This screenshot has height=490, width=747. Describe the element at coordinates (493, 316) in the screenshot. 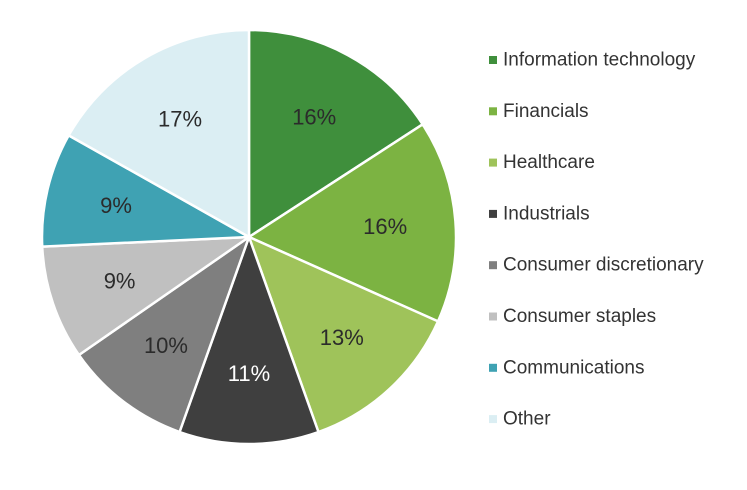

I see `legend-swatch-consumer-staples` at that location.